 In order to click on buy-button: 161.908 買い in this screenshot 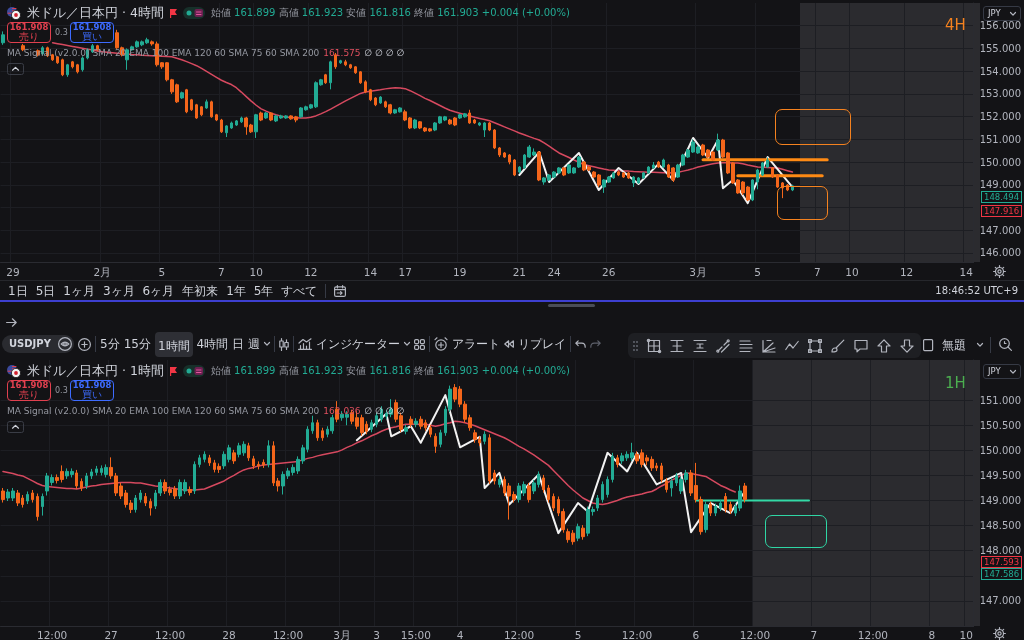, I will do `click(92, 390)`.